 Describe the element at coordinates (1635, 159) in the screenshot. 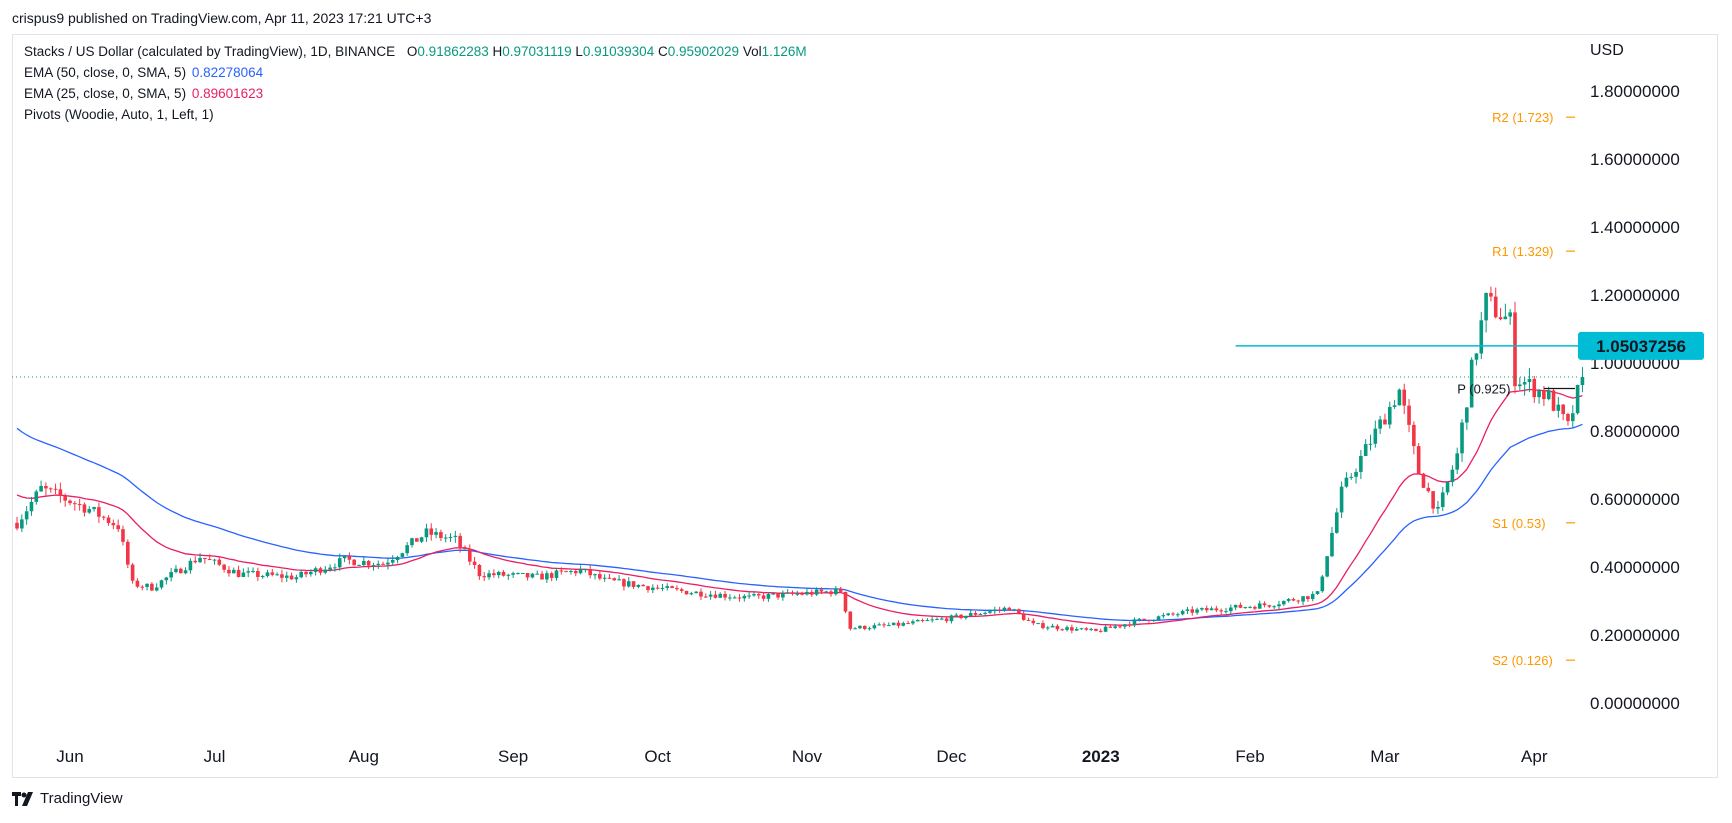

I see `y-tick-label: 1.60000000` at that location.